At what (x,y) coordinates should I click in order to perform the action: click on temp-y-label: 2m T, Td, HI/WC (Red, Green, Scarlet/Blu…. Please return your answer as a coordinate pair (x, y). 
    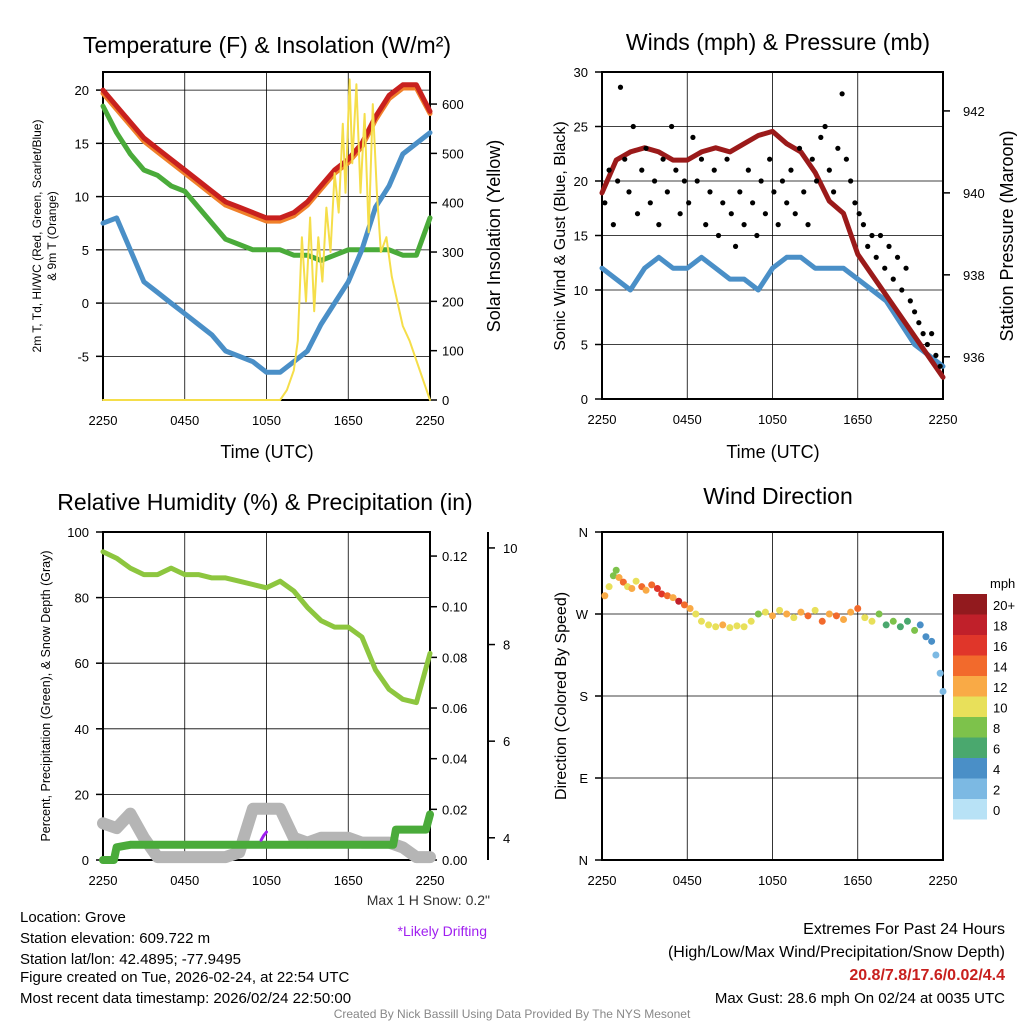
    Looking at the image, I should click on (37, 236).